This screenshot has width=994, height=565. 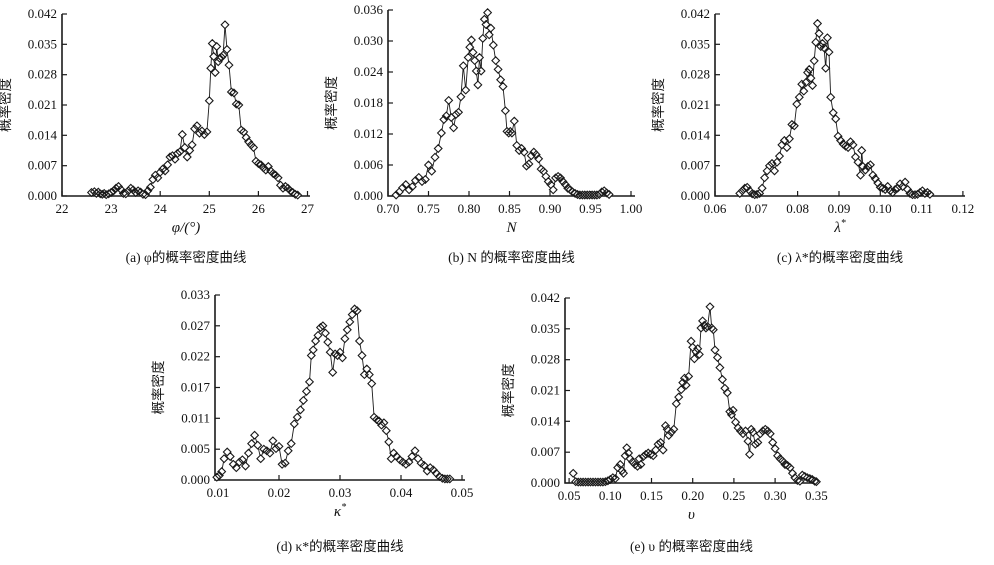 What do you see at coordinates (279, 492) in the screenshot?
I see `x-tick-label: 0.02` at bounding box center [279, 492].